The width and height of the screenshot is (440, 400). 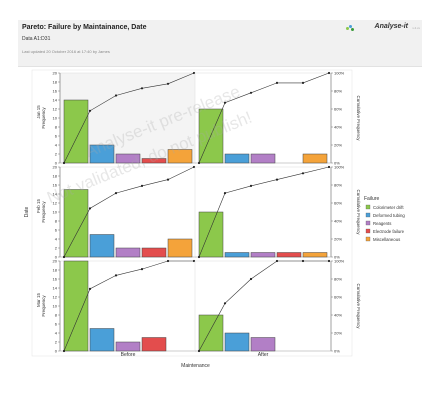 What do you see at coordinates (55, 260) in the screenshot?
I see `left-tick-label: 20` at bounding box center [55, 260].